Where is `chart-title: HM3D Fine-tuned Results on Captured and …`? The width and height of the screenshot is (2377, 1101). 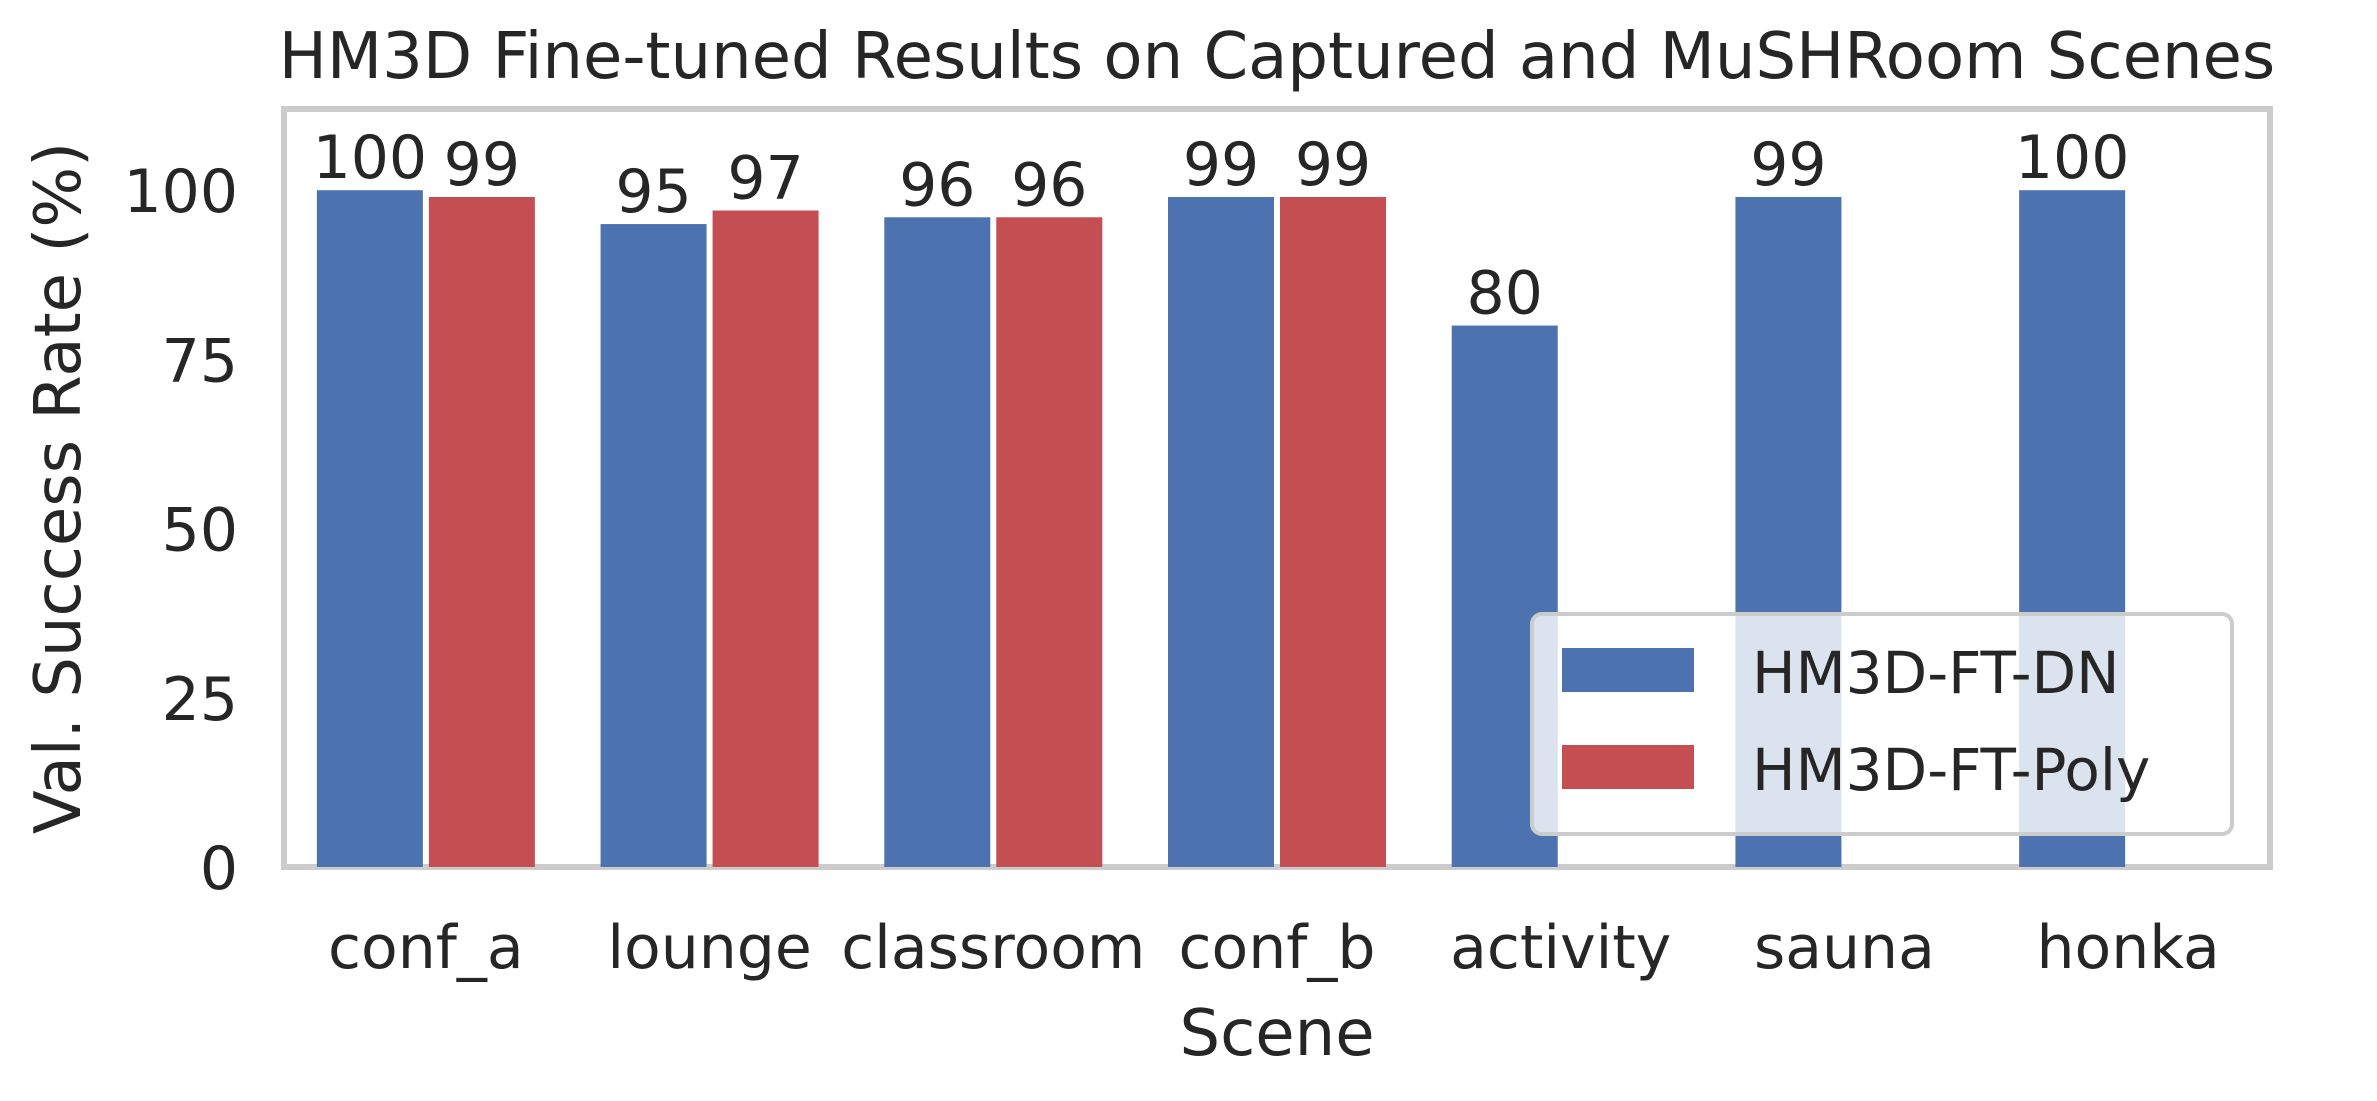
chart-title: HM3D Fine-tuned Results on Captured and … is located at coordinates (1277, 57).